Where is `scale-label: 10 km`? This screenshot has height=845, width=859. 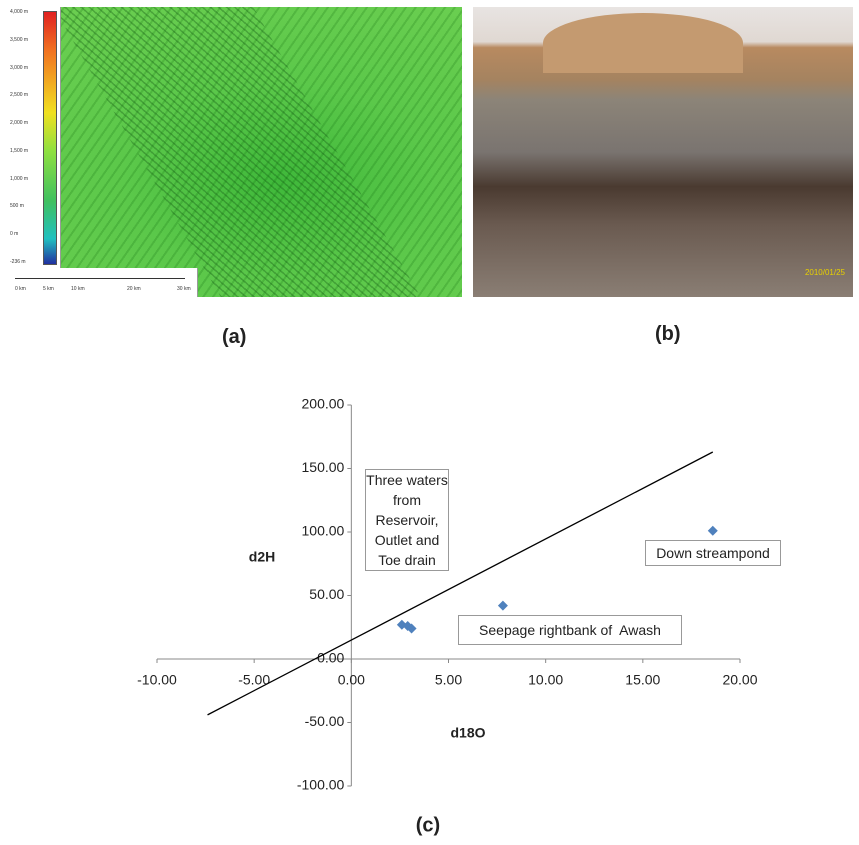
scale-label: 10 km is located at coordinates (78, 289).